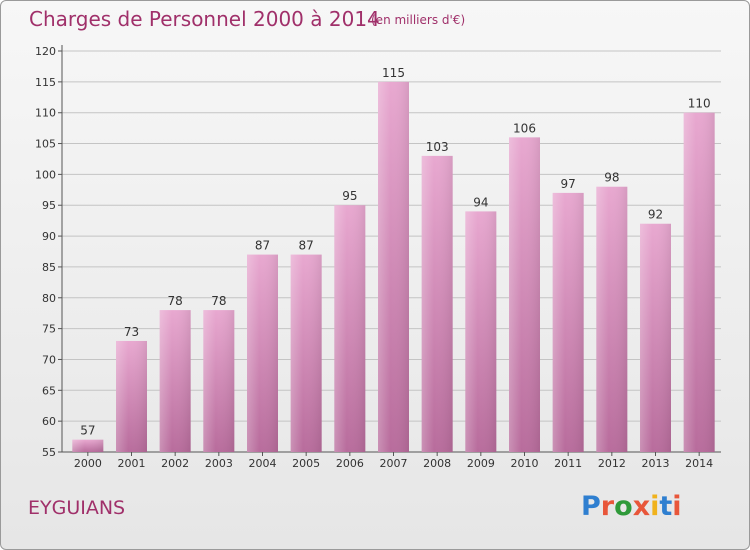 The image size is (750, 550). Describe the element at coordinates (480, 202) in the screenshot. I see `bar-value-label: 94` at that location.